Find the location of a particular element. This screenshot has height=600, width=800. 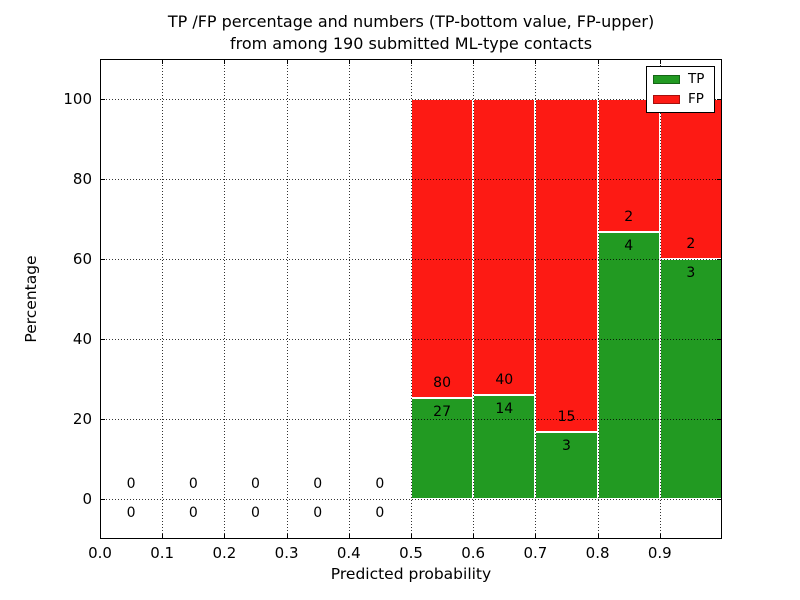

legend-entry-fp: FP is located at coordinates (680, 98).